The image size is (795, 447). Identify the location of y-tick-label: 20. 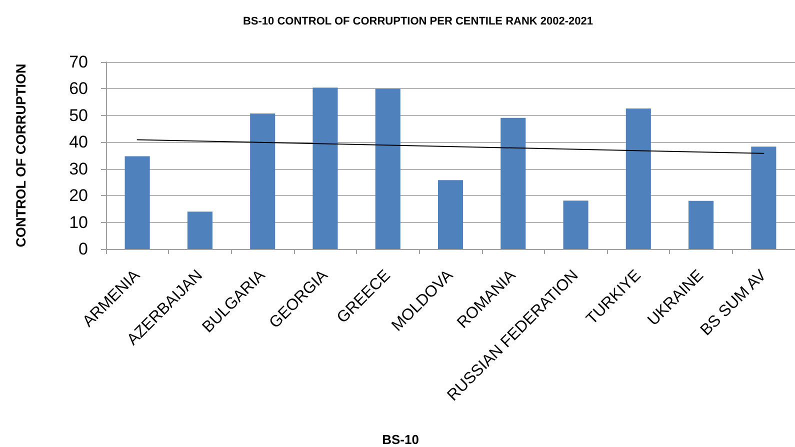
(78, 196).